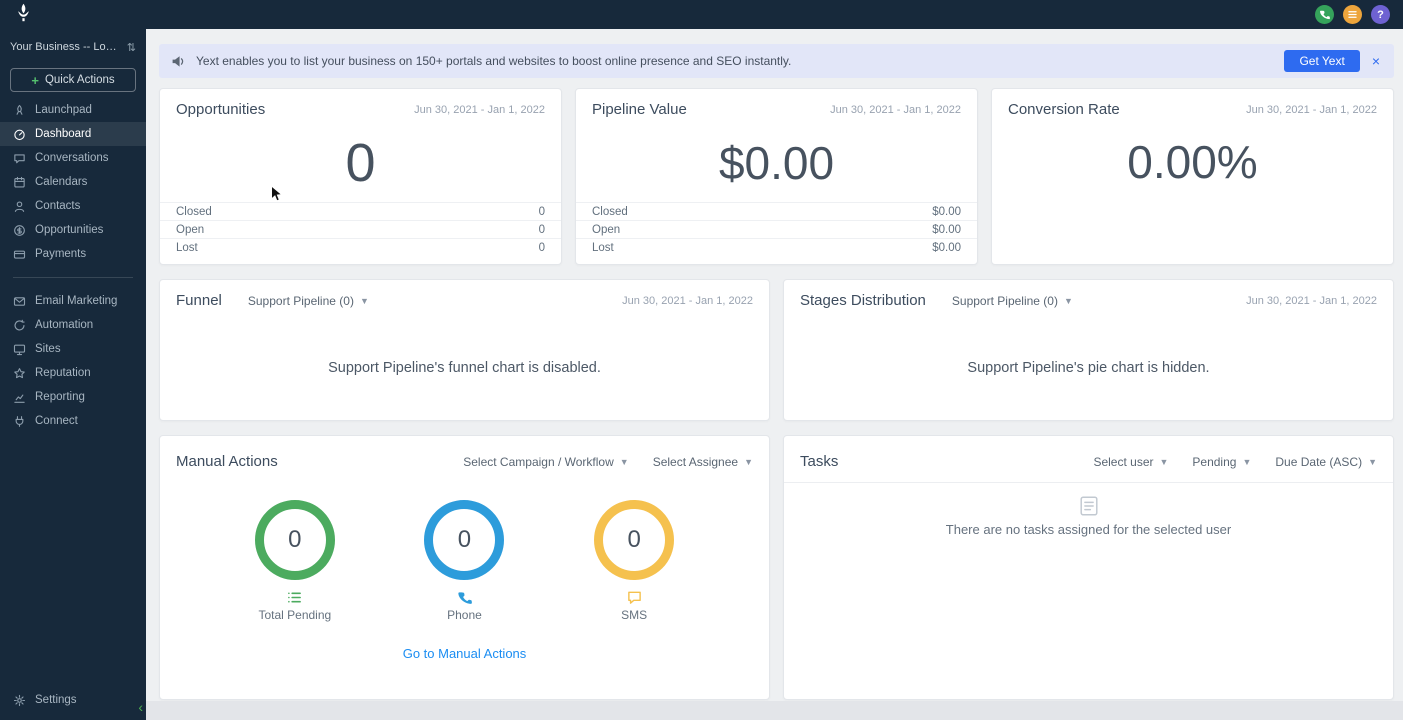 Image resolution: width=1403 pixels, height=720 pixels. I want to click on sms-ring: 0, so click(634, 540).